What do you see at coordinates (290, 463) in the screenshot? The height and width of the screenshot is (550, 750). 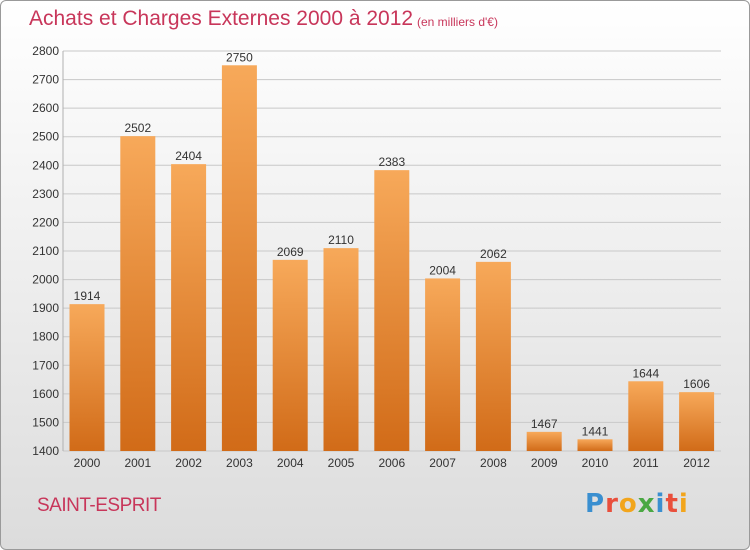 I see `x-tick-label: 2004` at bounding box center [290, 463].